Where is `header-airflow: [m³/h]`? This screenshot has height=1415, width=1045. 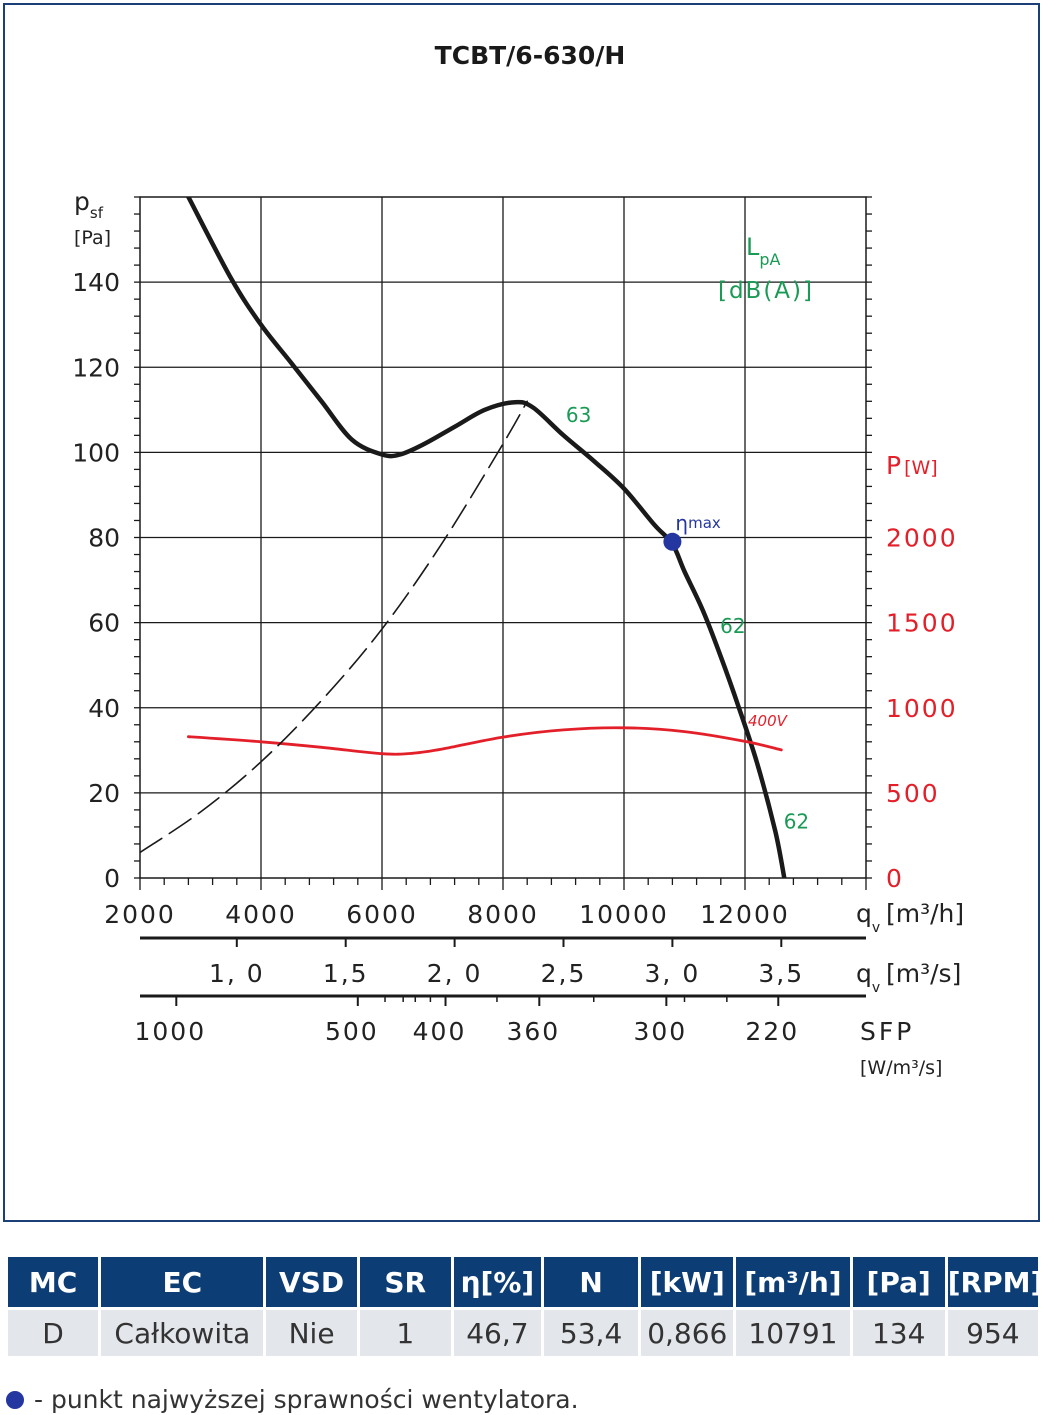 header-airflow: [m³/h] is located at coordinates (793, 1282).